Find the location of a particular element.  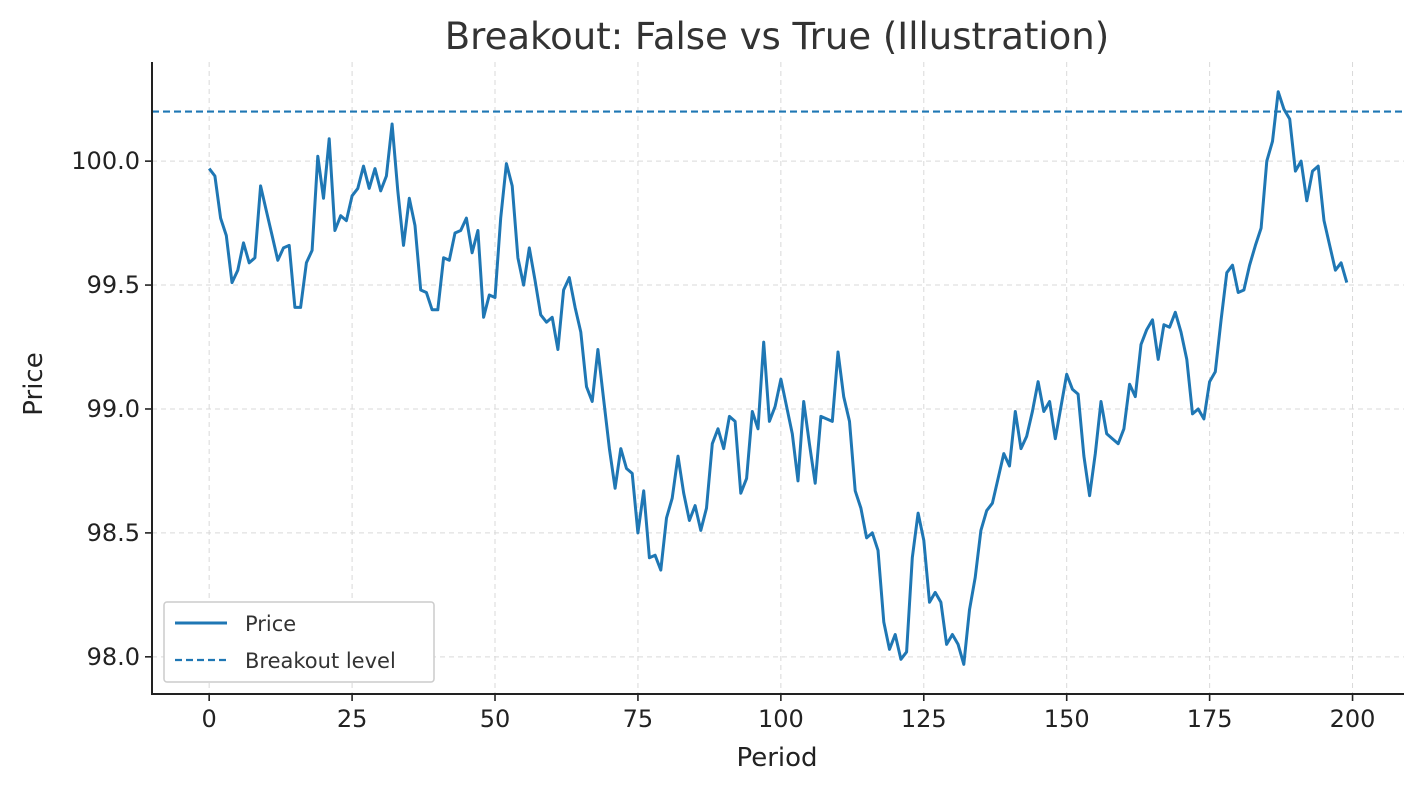

x-tick-label: 100 is located at coordinates (781, 719).